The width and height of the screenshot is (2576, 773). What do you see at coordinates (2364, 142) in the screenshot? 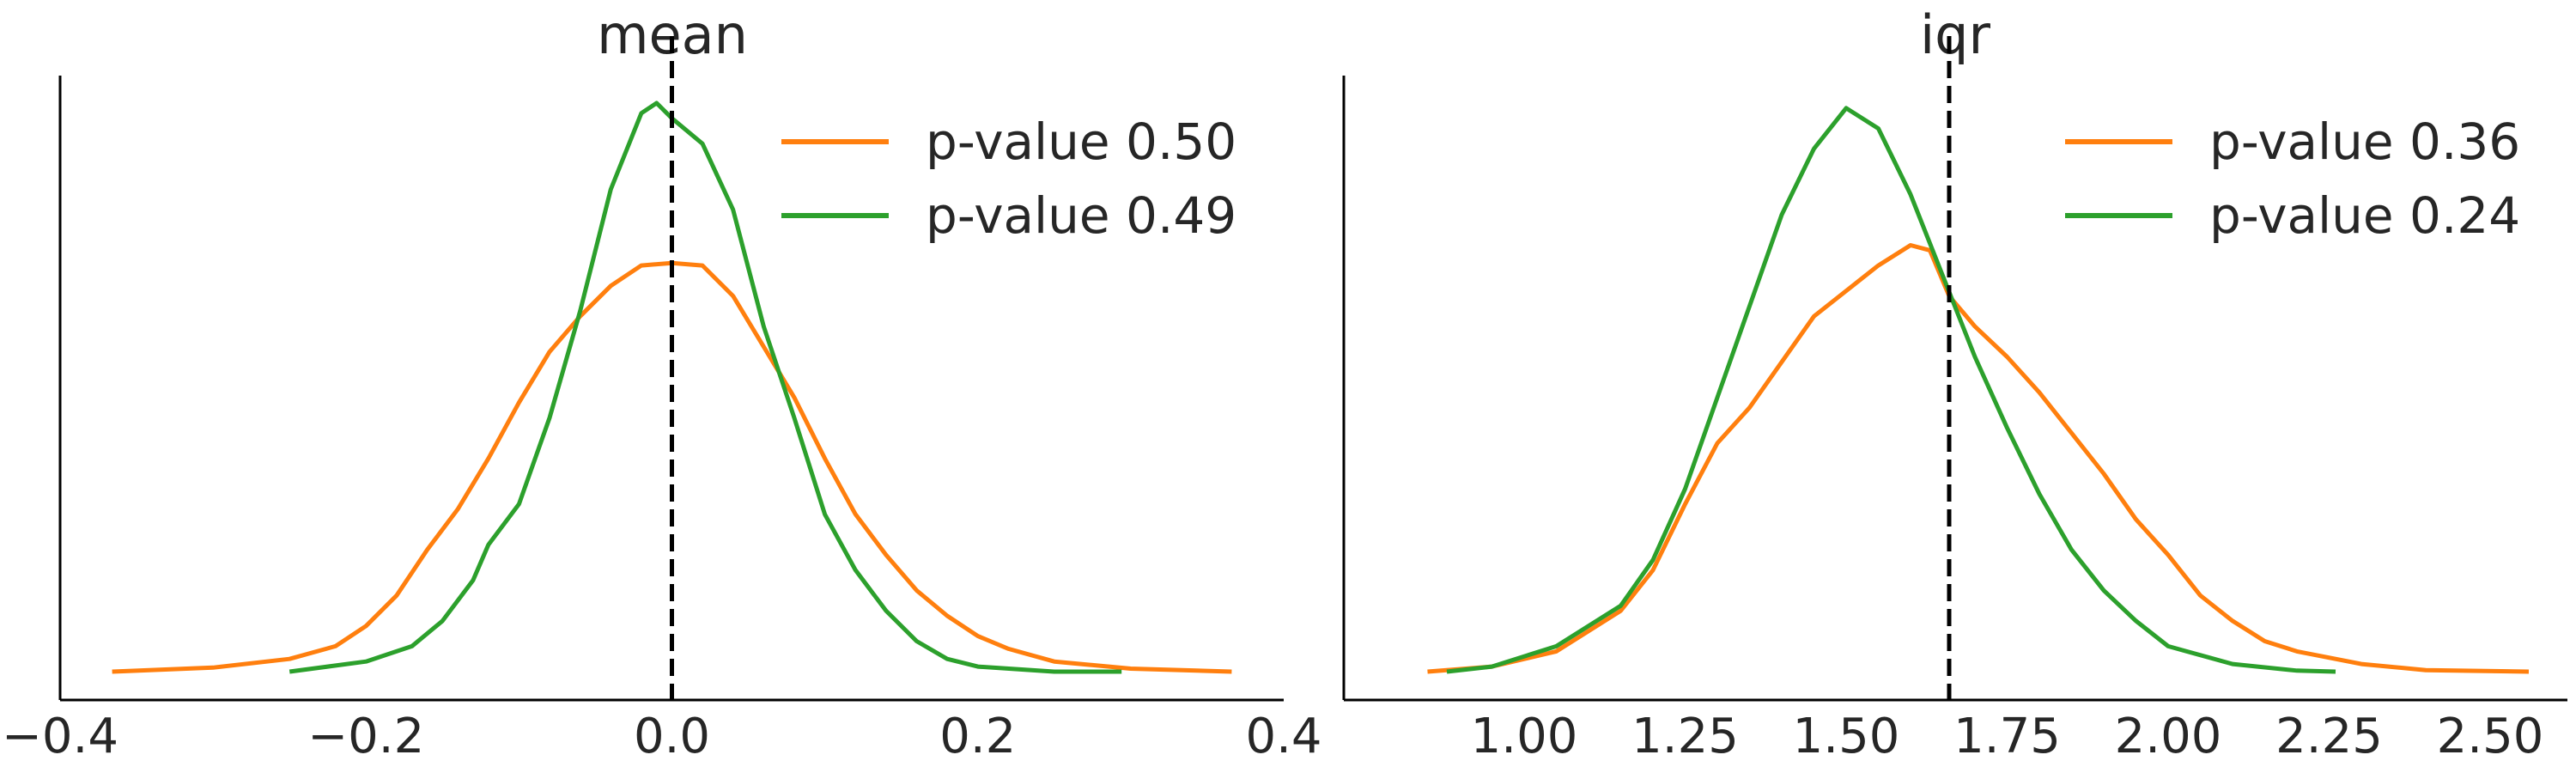
I see `legend-label: p-value 0.36` at bounding box center [2364, 142].